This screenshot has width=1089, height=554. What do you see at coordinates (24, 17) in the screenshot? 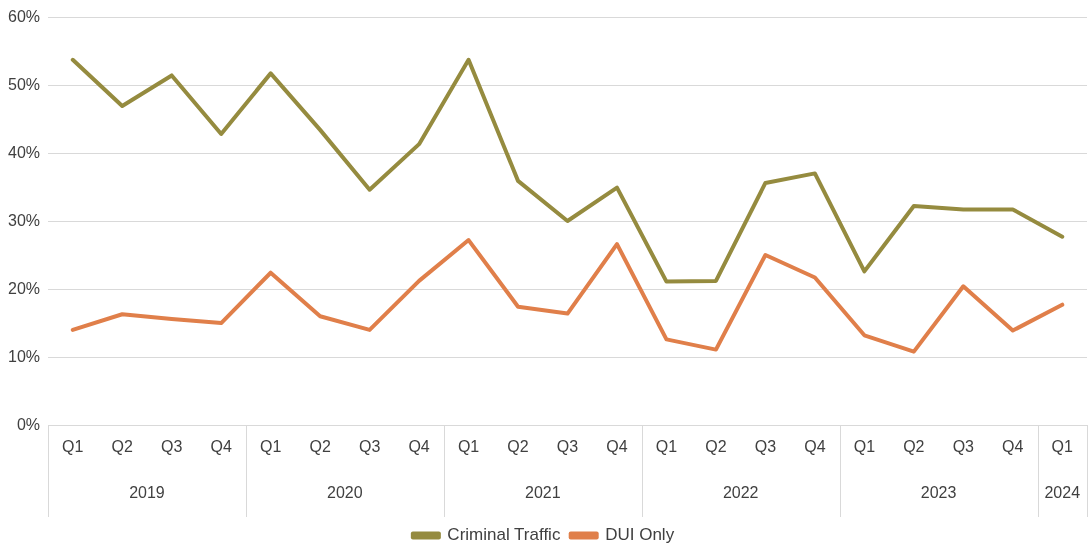
I see `y-tick-label: 60%` at bounding box center [24, 17].